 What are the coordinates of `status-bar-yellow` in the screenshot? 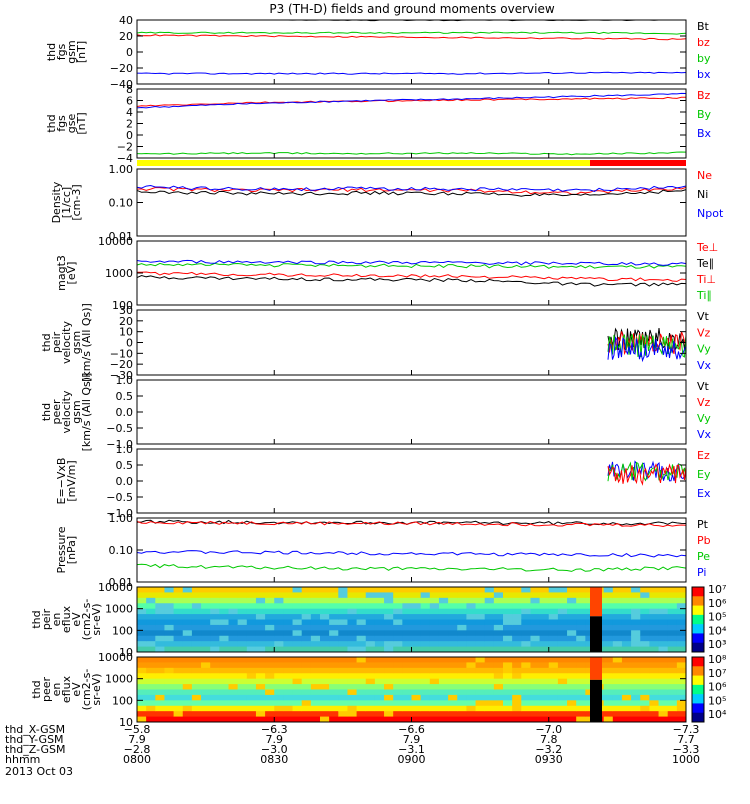 It's located at (363, 163).